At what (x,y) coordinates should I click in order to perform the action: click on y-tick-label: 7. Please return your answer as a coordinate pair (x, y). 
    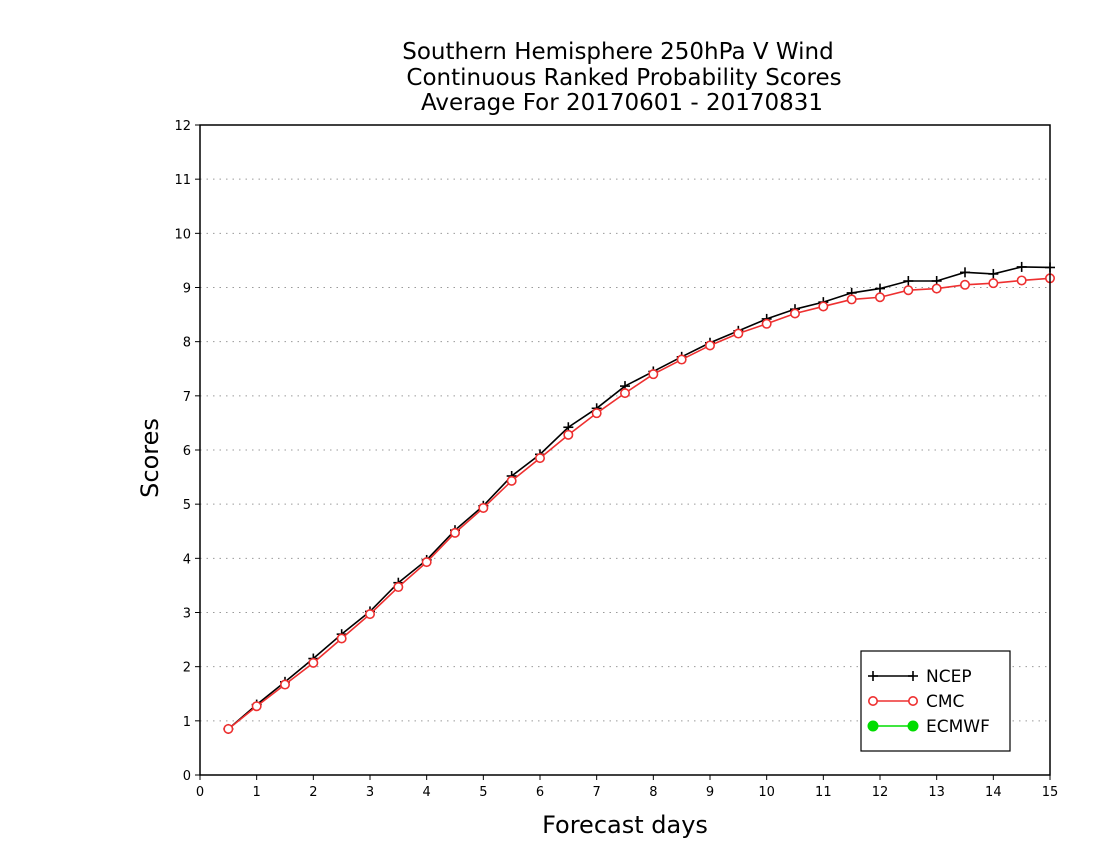
    Looking at the image, I should click on (187, 397).